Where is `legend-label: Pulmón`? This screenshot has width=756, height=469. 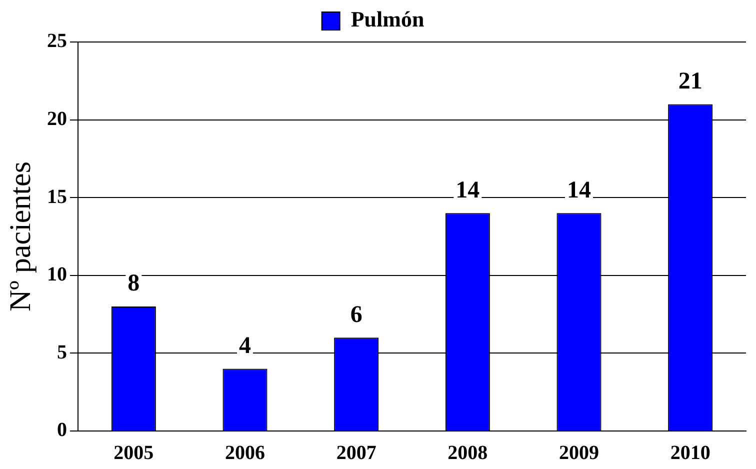
legend-label: Pulmón is located at coordinates (387, 19).